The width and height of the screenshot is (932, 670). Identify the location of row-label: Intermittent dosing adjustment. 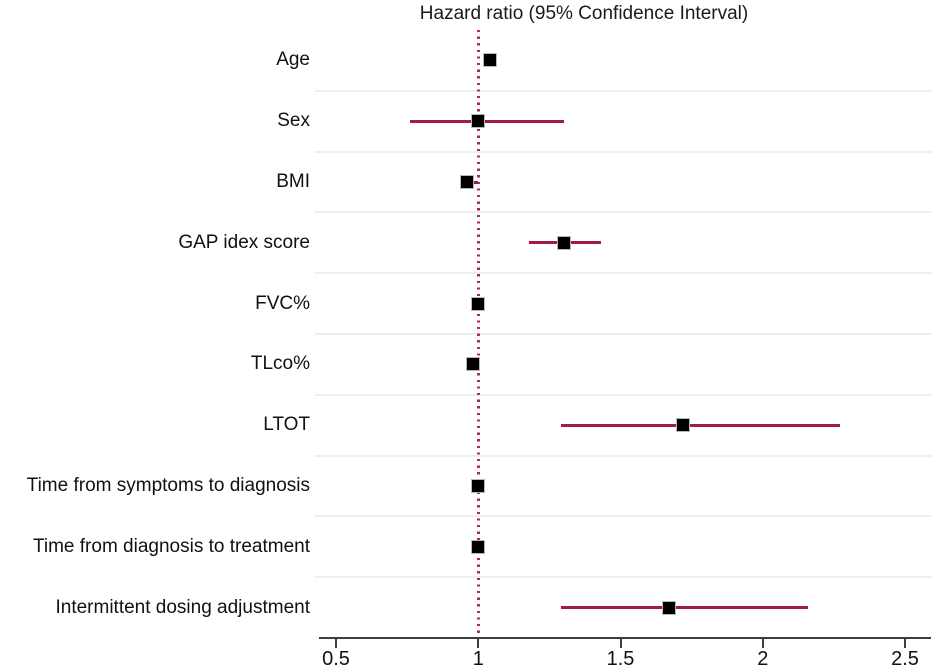
(182, 607).